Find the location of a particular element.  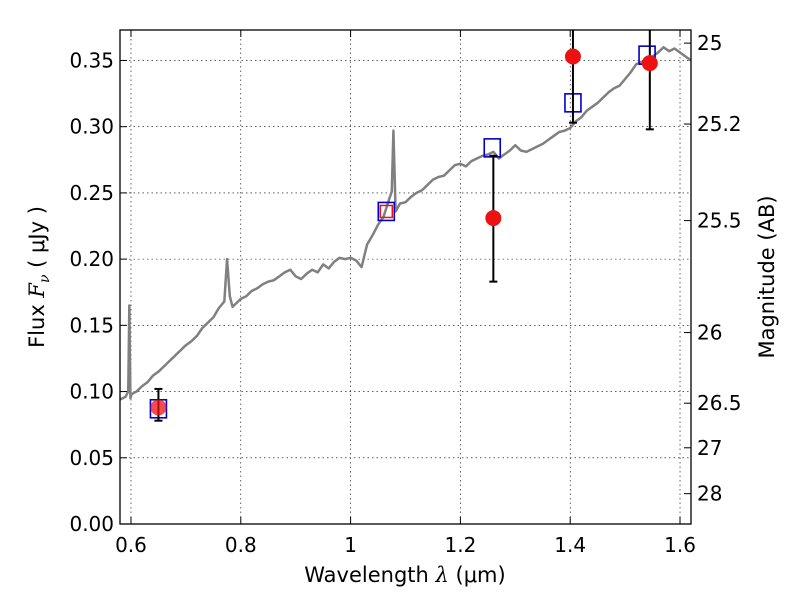

y-tick-label: 0.20 is located at coordinates (91, 259).